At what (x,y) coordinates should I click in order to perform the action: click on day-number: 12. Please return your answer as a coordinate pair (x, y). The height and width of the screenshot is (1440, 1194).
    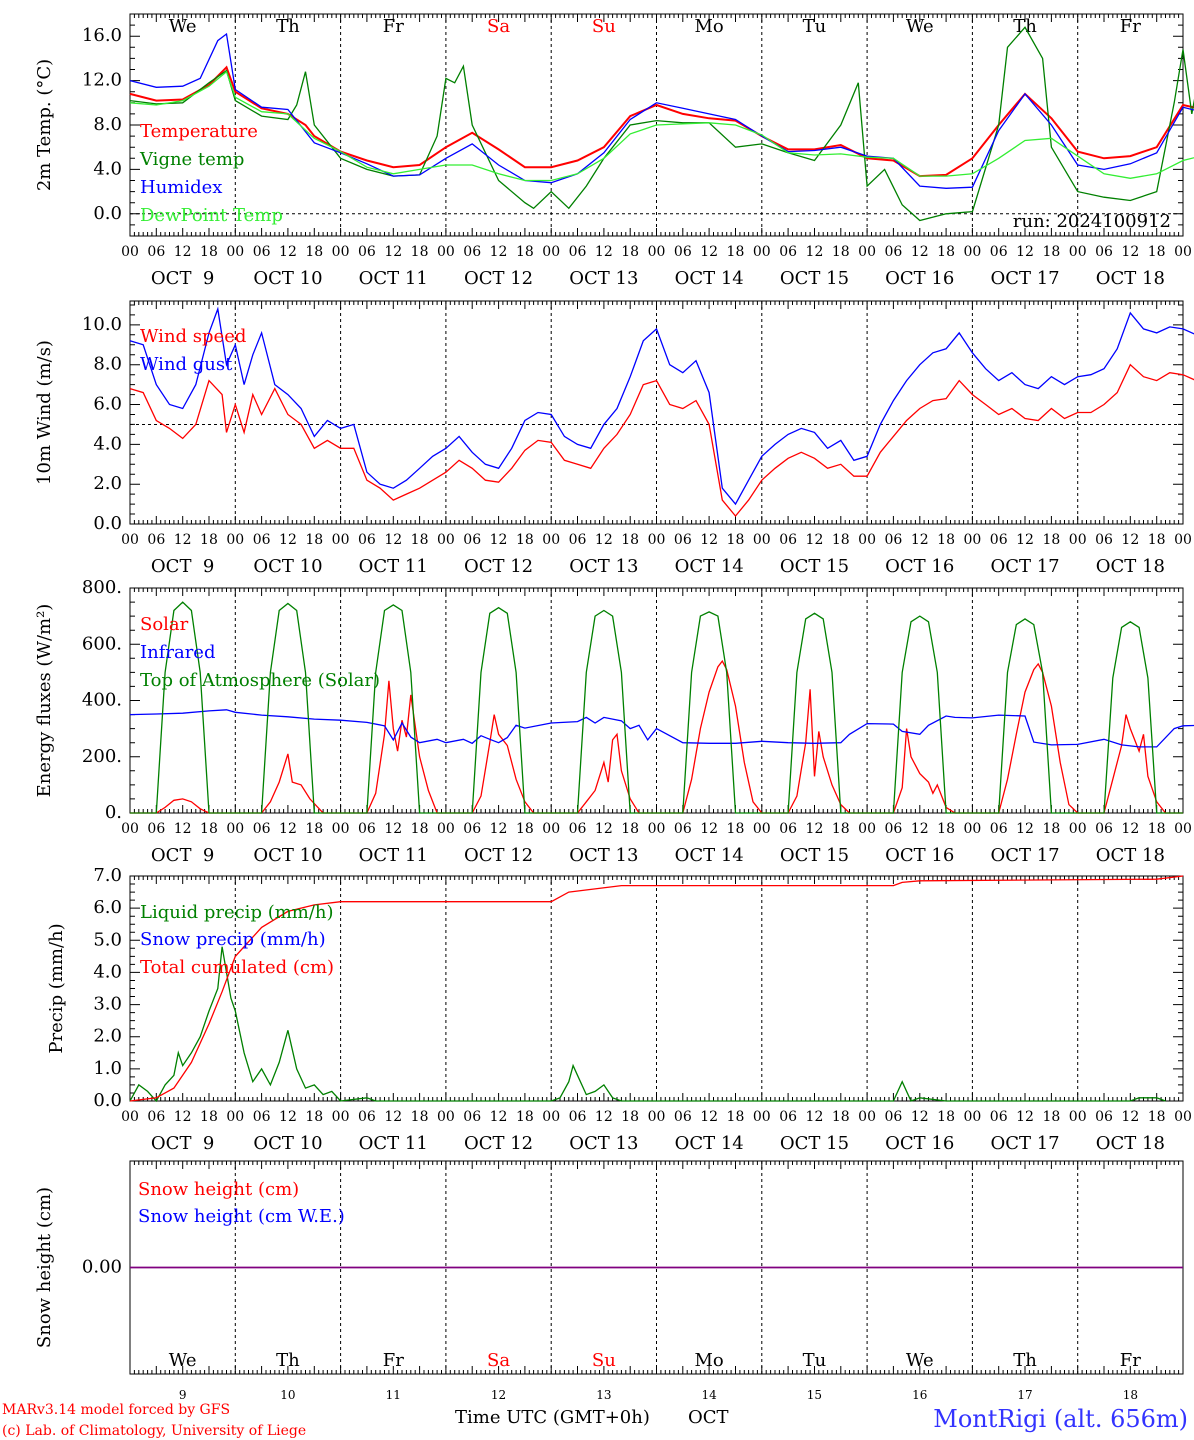
    Looking at the image, I should click on (498, 1395).